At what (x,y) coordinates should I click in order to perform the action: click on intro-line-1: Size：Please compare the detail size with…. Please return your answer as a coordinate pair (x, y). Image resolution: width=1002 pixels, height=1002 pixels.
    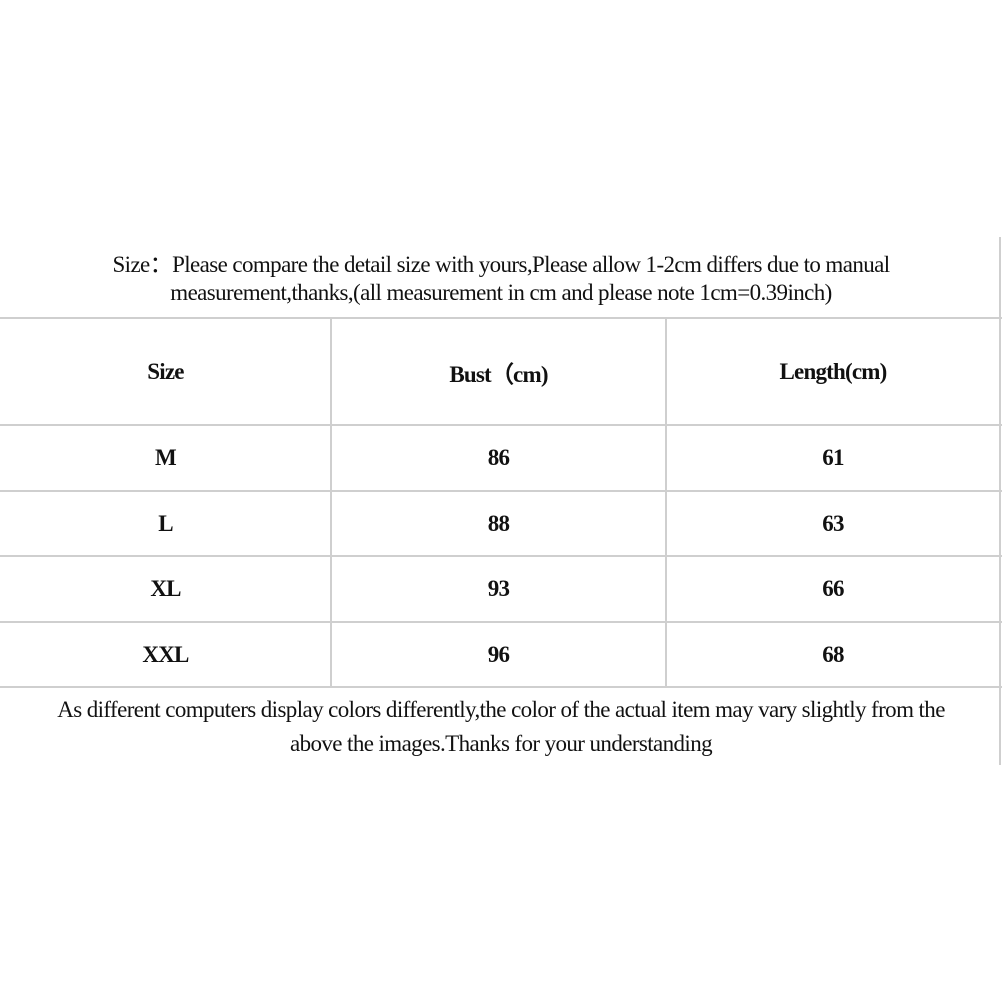
    Looking at the image, I should click on (501, 264).